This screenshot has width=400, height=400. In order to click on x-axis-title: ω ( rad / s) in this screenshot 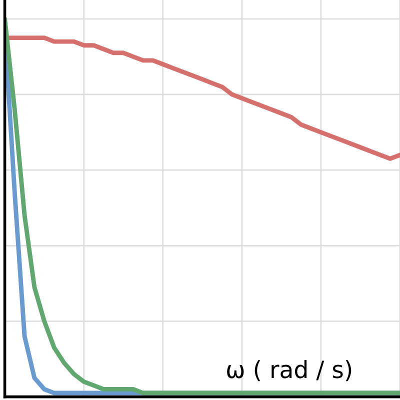, I will do `click(289, 371)`.